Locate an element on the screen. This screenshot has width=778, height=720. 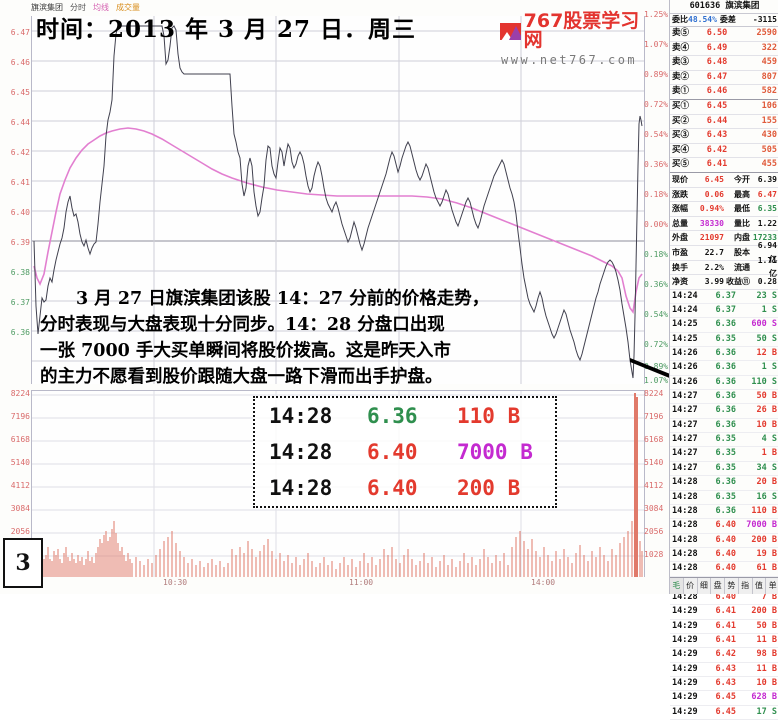
chart-volume-label: 成交量 is located at coordinates (128, 7).